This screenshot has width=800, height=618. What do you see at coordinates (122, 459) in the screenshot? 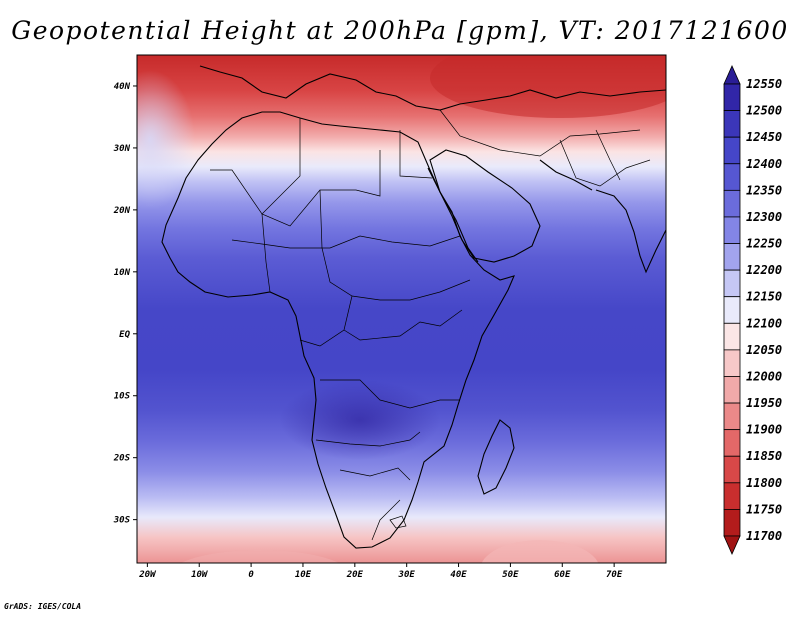
I see `lat-tick-label: 20S` at bounding box center [122, 459].